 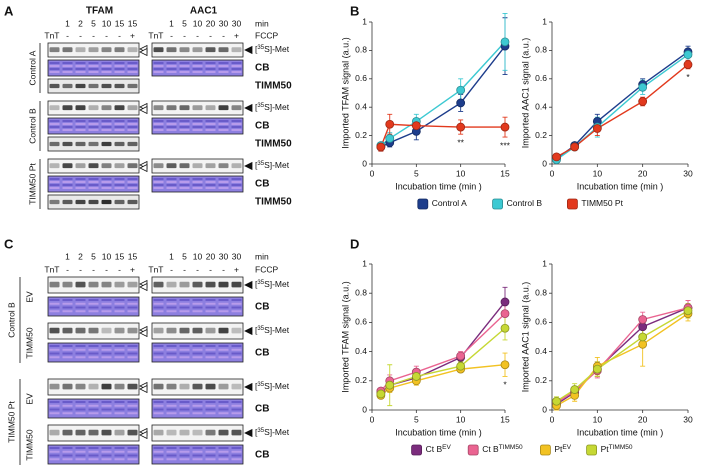 I want to click on panel-letter: A, so click(x=9, y=10).